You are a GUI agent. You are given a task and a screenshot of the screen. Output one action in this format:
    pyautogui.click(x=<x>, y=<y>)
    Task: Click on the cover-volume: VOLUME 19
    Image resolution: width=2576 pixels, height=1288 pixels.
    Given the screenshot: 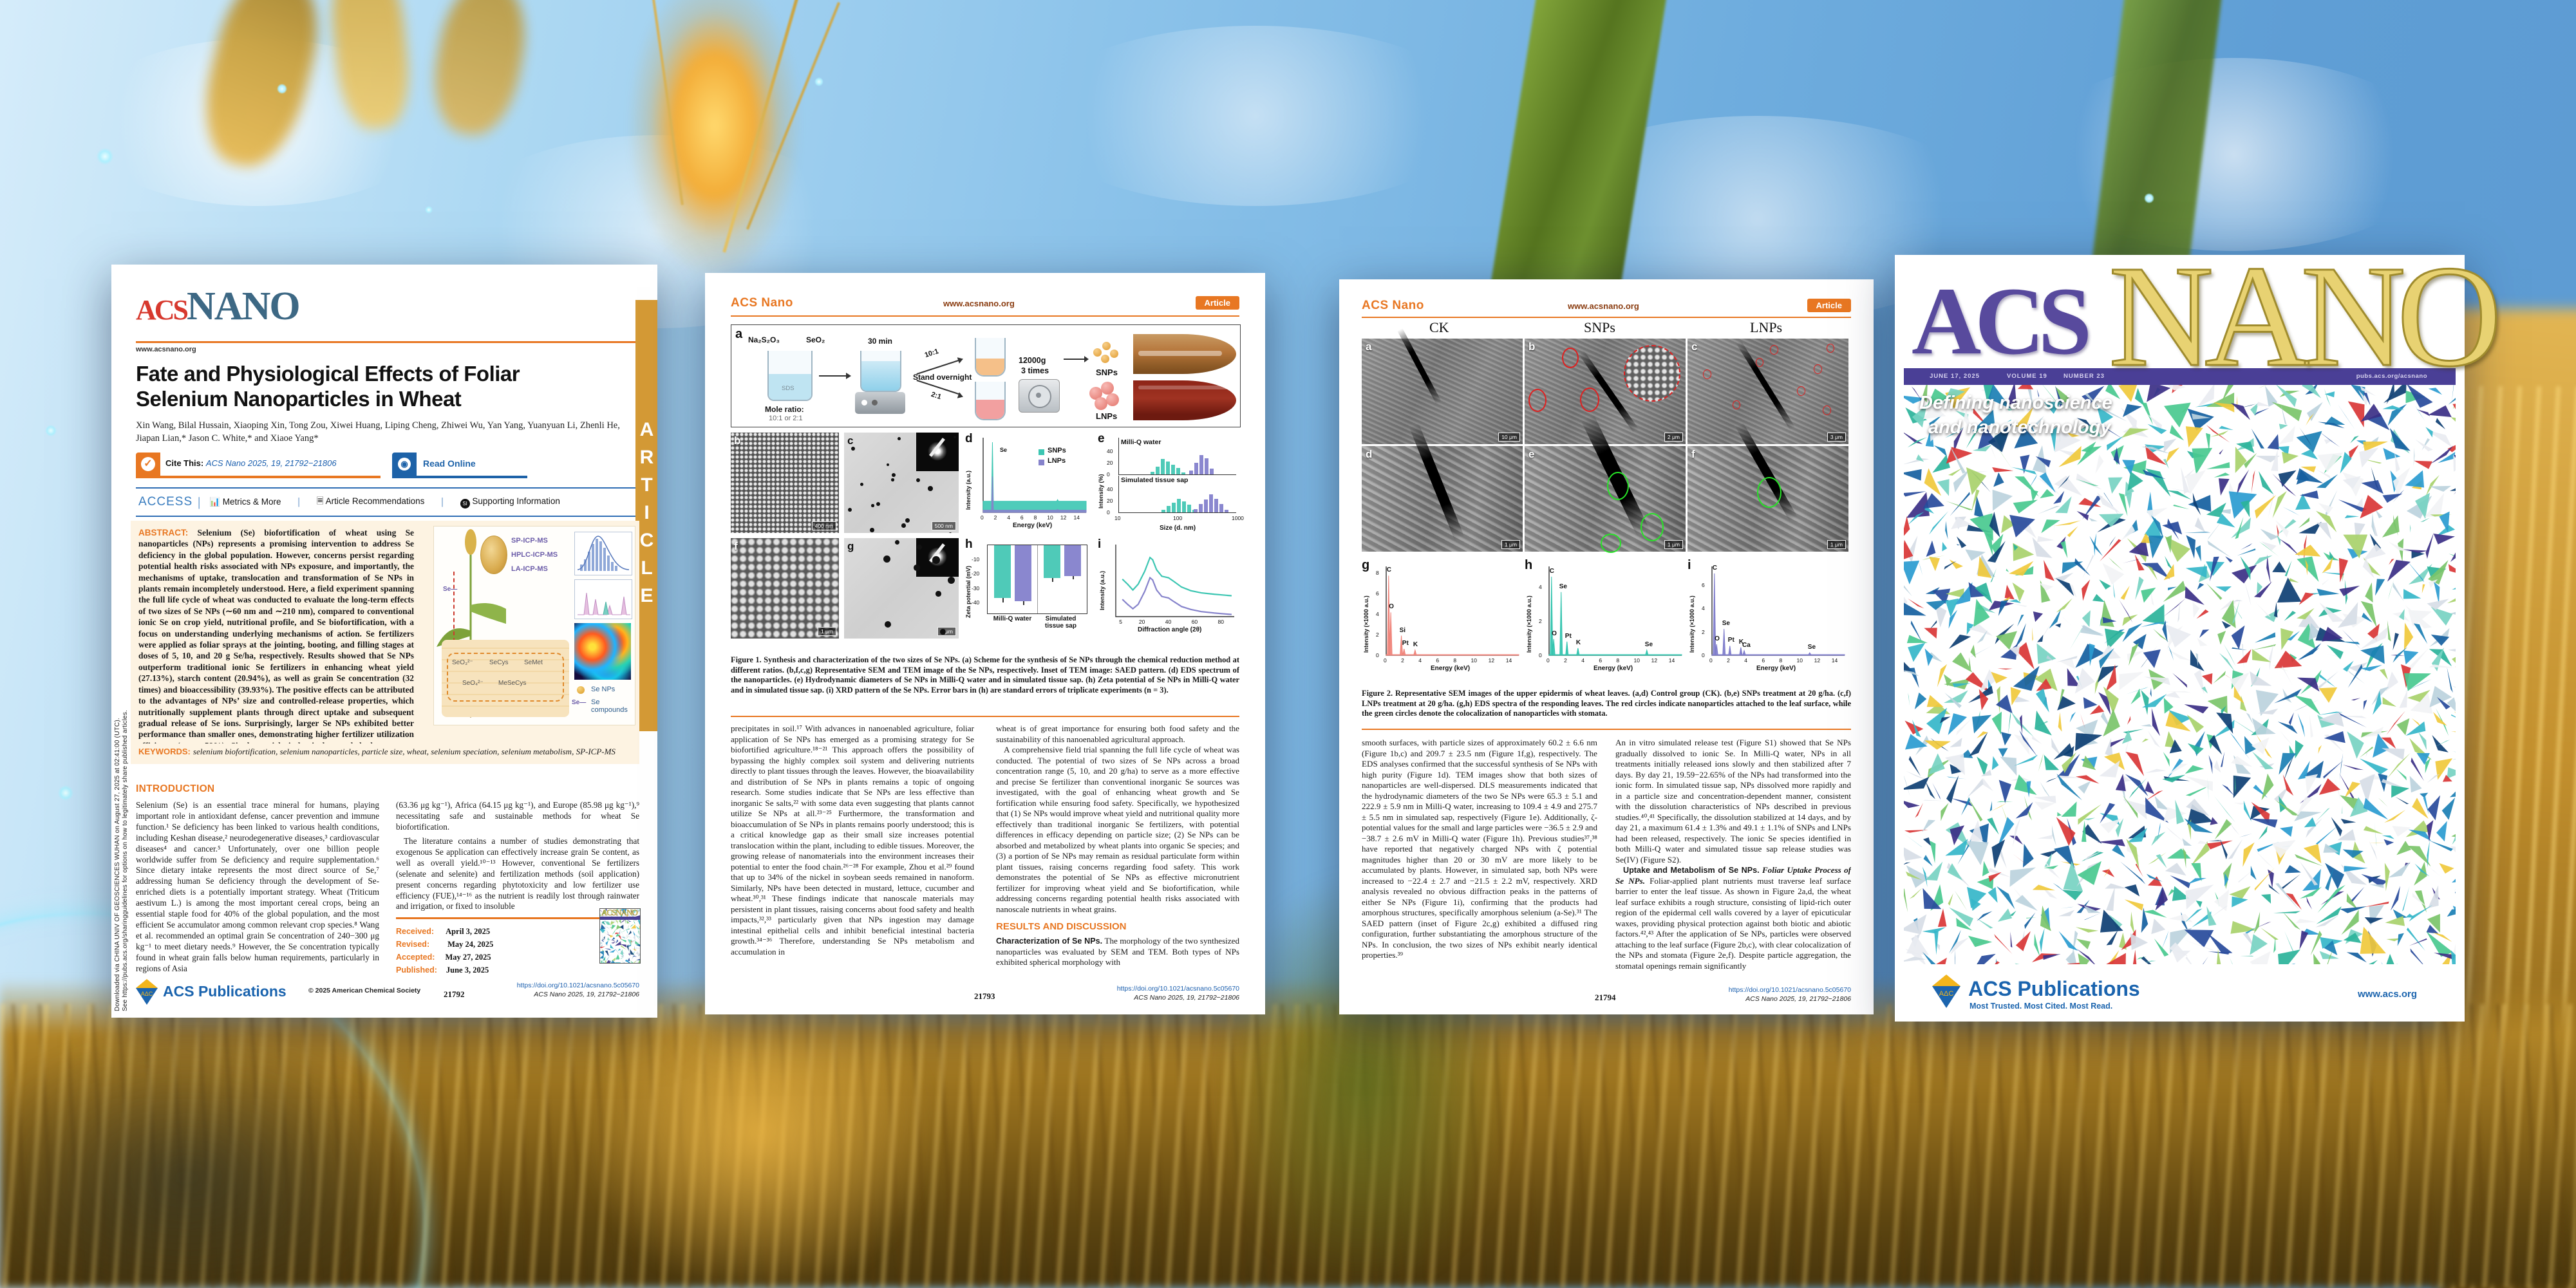 What is the action you would take?
    pyautogui.click(x=2027, y=376)
    